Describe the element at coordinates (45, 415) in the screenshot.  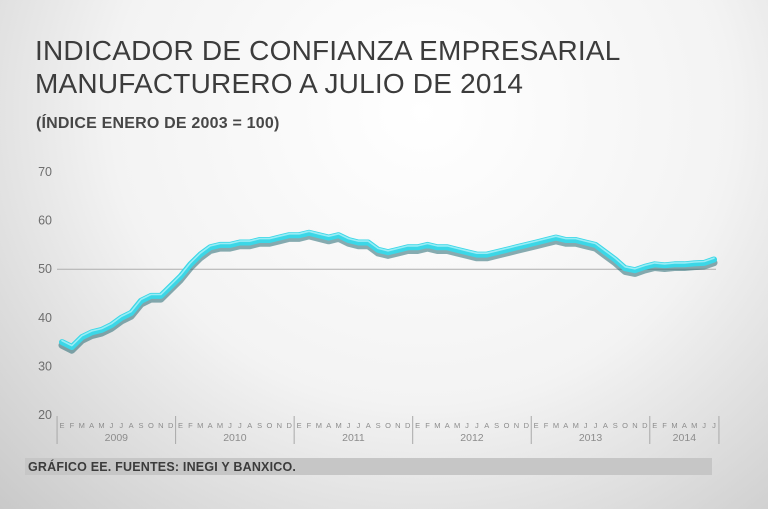
I see `y-tick-label: 20` at that location.